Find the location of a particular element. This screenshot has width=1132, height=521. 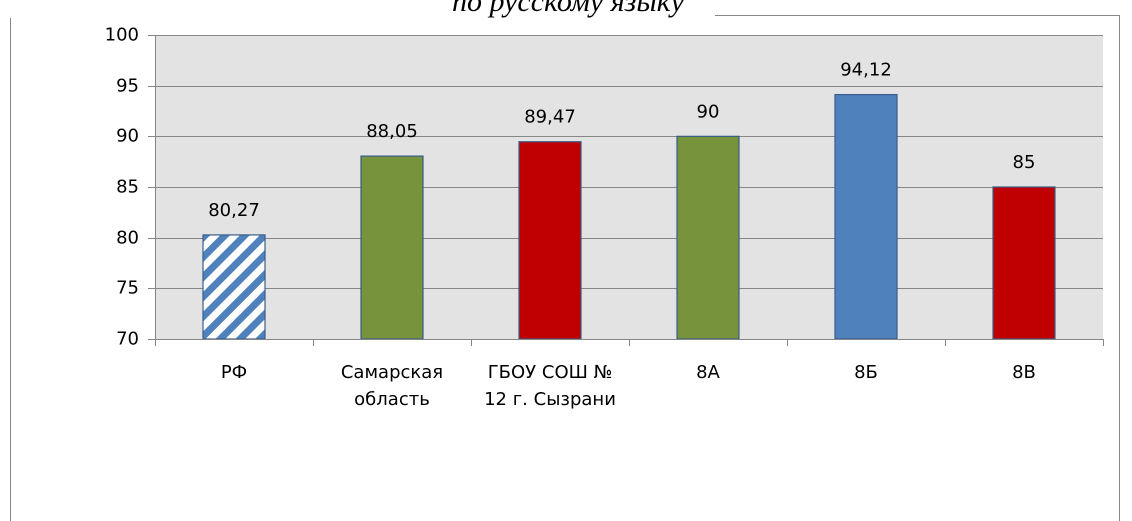

data-label: 85 is located at coordinates (1024, 162).